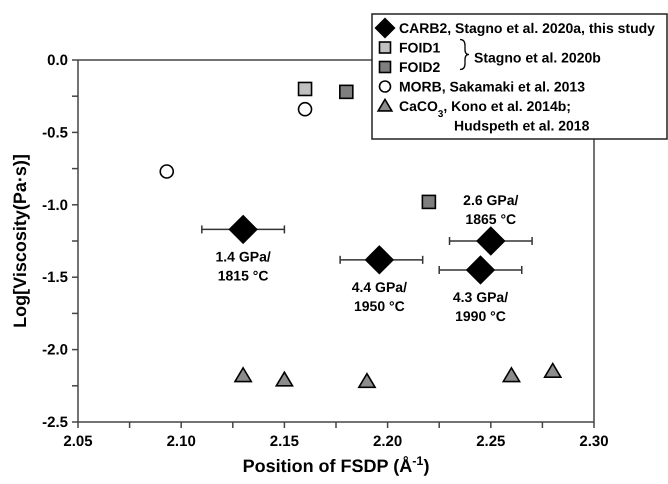 The height and width of the screenshot is (484, 668). What do you see at coordinates (243, 266) in the screenshot?
I see `annotation: 1.4 GPa/ 1815 °C` at bounding box center [243, 266].